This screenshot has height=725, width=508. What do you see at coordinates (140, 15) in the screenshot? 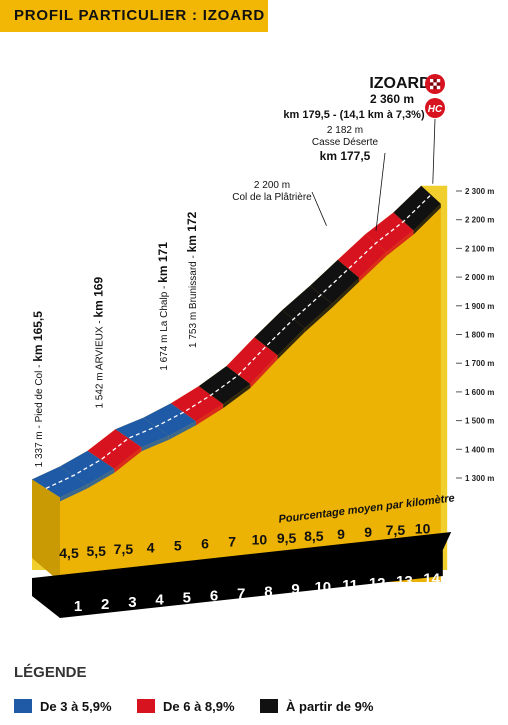
I see `page-title: PROFIL PARTICULIER : IZOARD` at bounding box center [140, 15].